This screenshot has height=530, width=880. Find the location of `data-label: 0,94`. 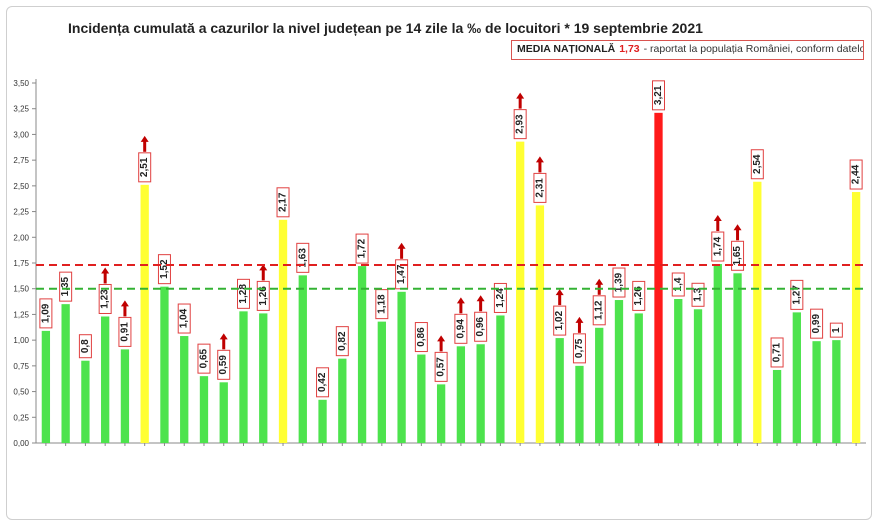

data-label: 0,94 is located at coordinates (460, 329).